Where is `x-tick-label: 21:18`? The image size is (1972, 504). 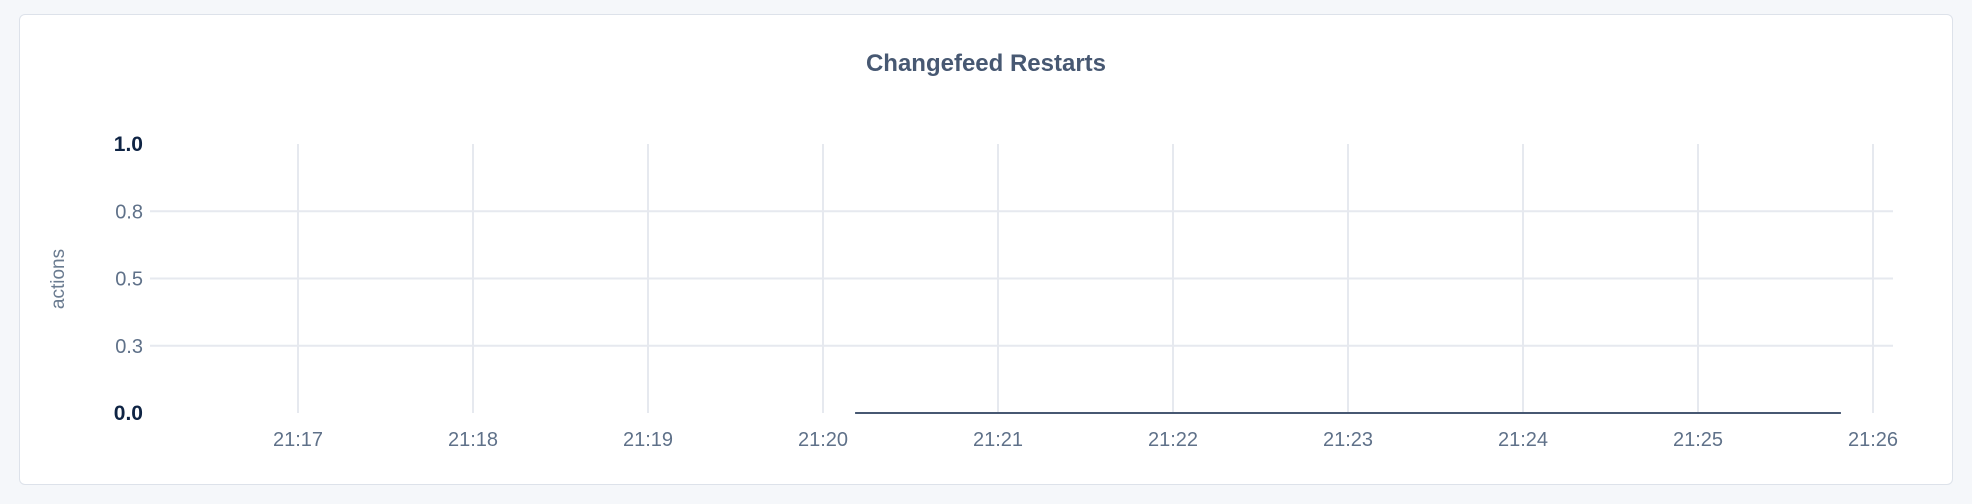 x-tick-label: 21:18 is located at coordinates (473, 440).